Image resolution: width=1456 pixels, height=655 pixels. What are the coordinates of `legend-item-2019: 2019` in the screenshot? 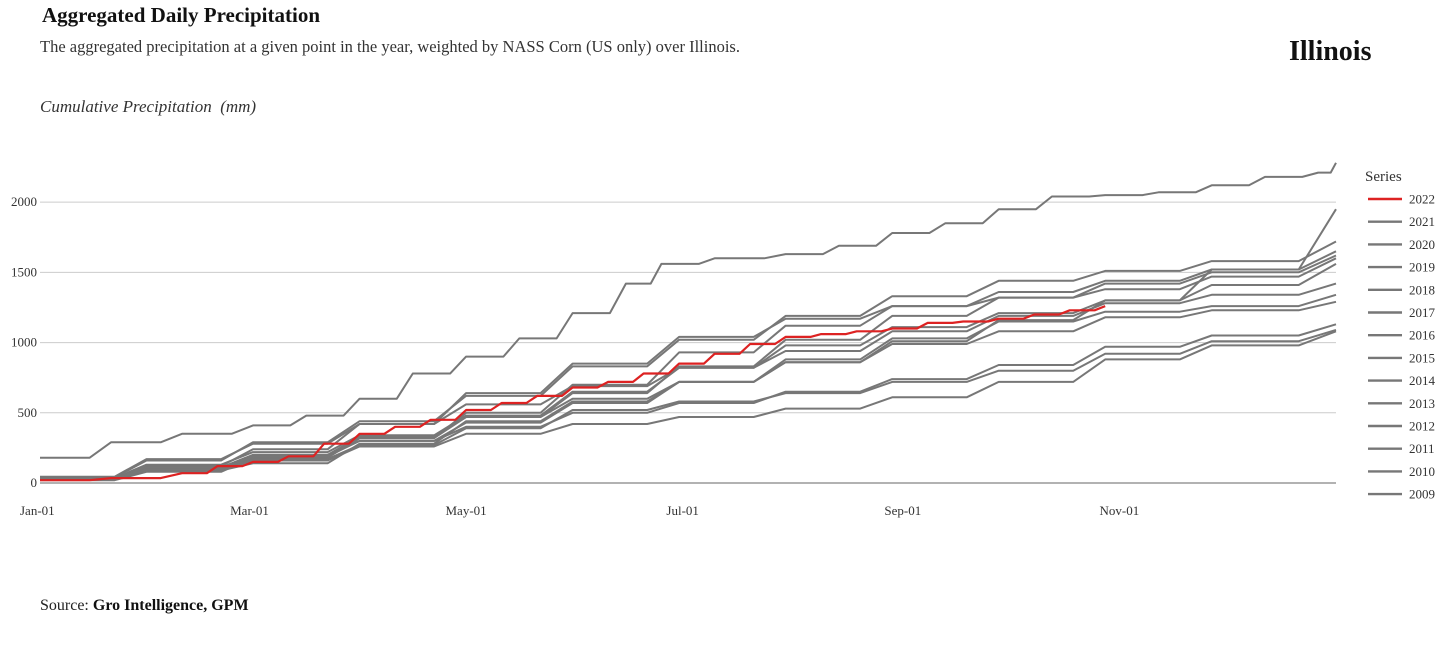 It's located at (1401, 267).